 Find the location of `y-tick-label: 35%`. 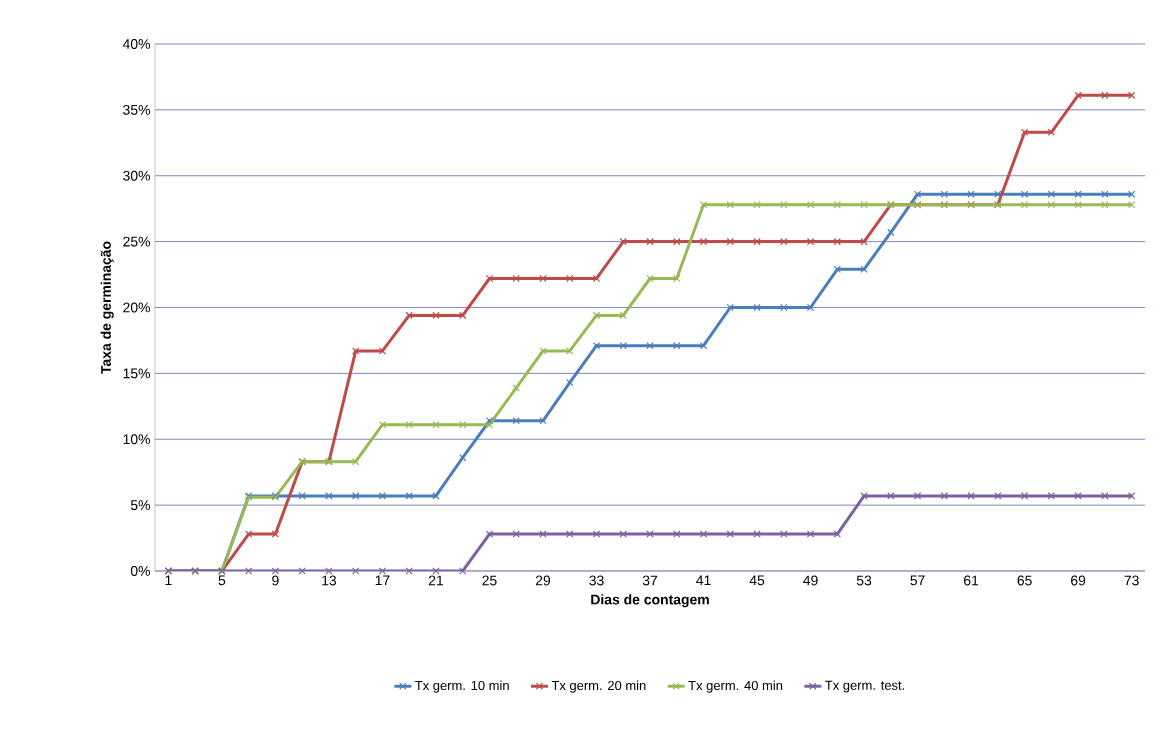

y-tick-label: 35% is located at coordinates (136, 109).